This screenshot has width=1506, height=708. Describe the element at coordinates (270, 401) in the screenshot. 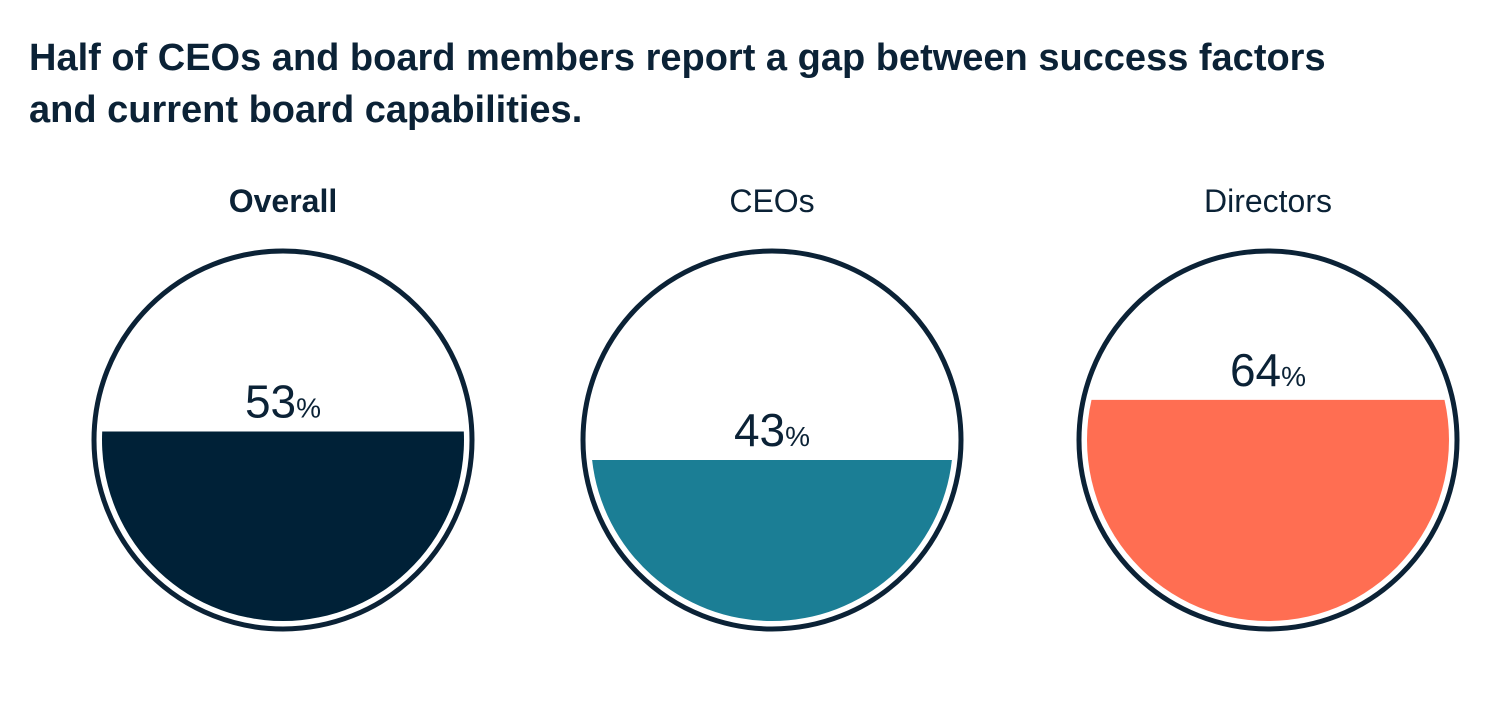

I see `gauge-value-number-overall: 53` at that location.